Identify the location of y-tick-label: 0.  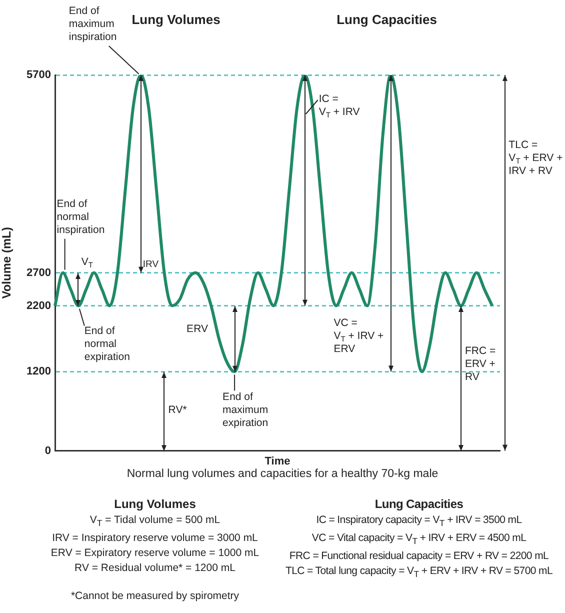
(47, 450).